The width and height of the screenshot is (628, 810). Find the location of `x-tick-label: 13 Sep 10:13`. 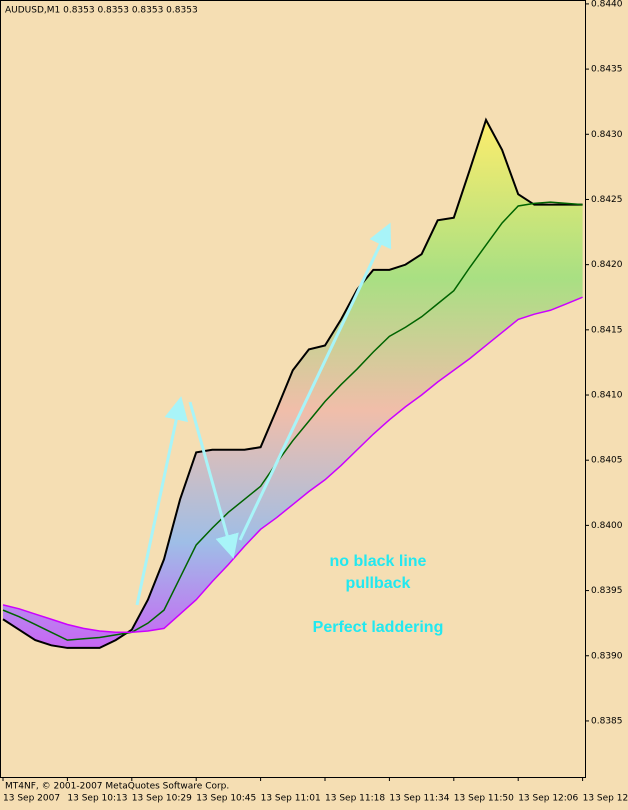

x-tick-label: 13 Sep 10:13 is located at coordinates (97, 799).